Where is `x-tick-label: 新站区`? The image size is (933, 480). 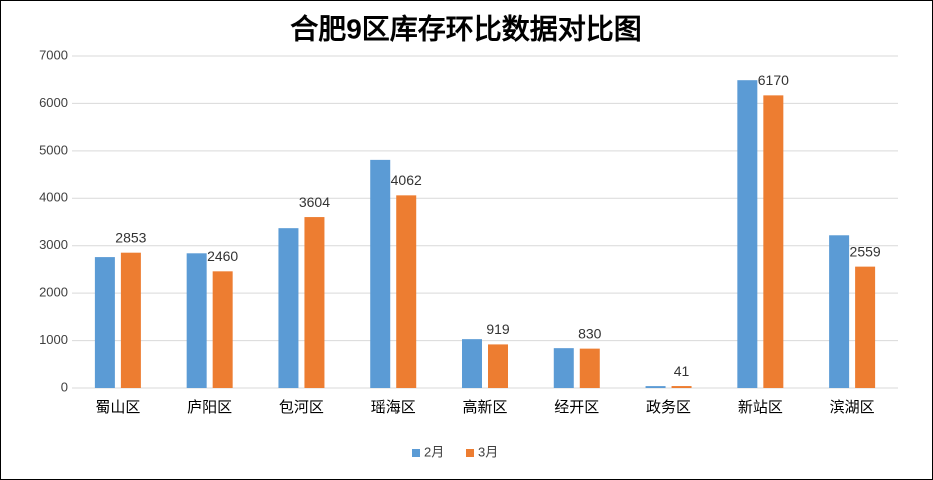 x-tick-label: 新站区 is located at coordinates (760, 407).